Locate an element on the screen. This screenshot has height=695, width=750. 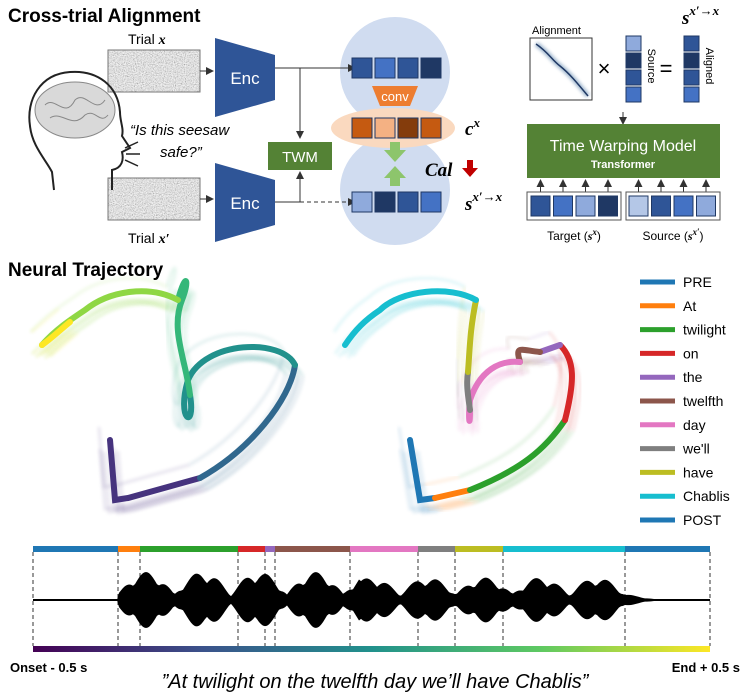
head-outline is located at coordinates (80, 130).